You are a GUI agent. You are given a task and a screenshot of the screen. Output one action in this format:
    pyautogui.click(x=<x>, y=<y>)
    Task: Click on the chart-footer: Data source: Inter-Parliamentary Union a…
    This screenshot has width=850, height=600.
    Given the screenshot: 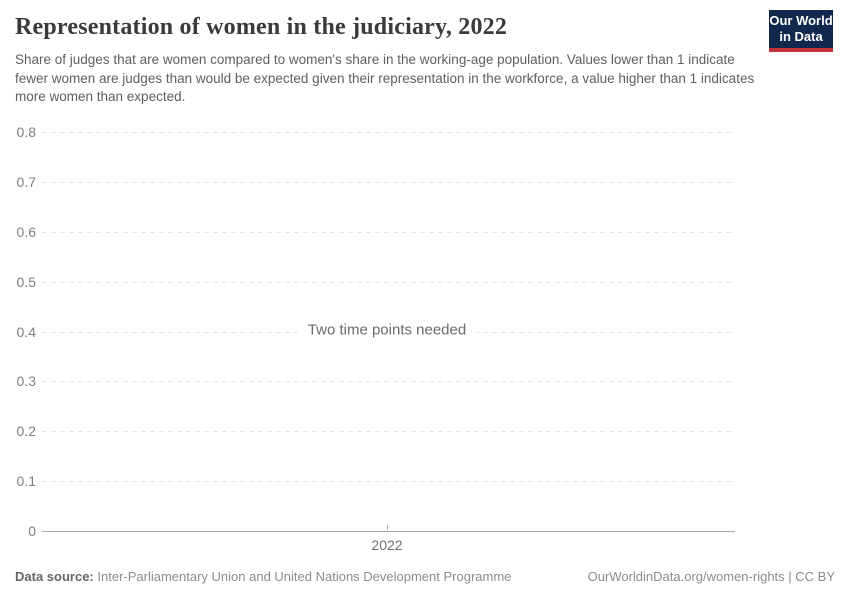 What is the action you would take?
    pyautogui.click(x=425, y=576)
    